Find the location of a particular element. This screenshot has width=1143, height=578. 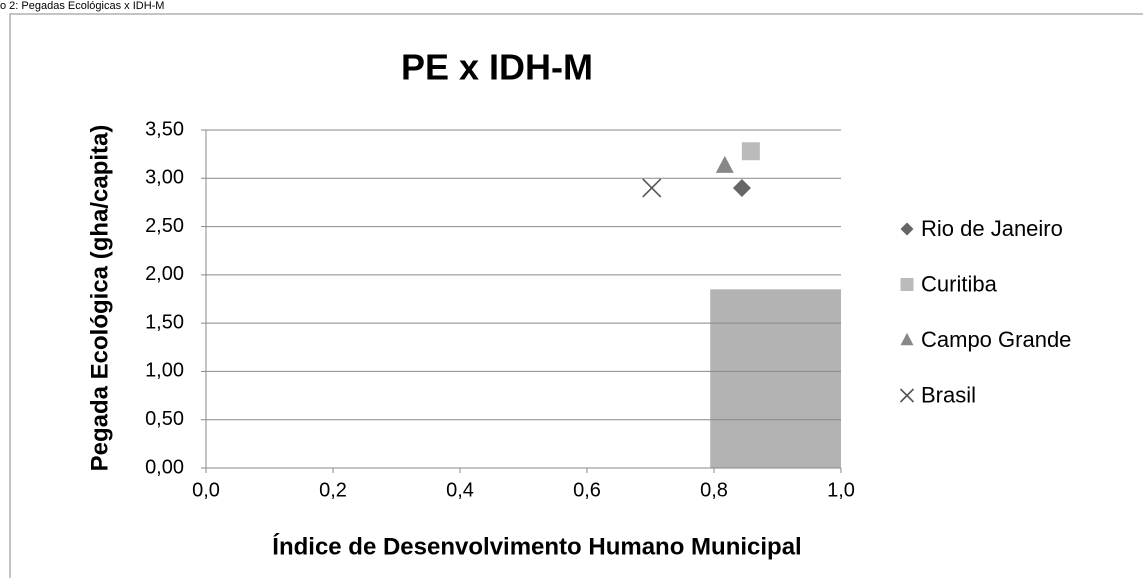

x-tick-label: 0,0 is located at coordinates (206, 490).